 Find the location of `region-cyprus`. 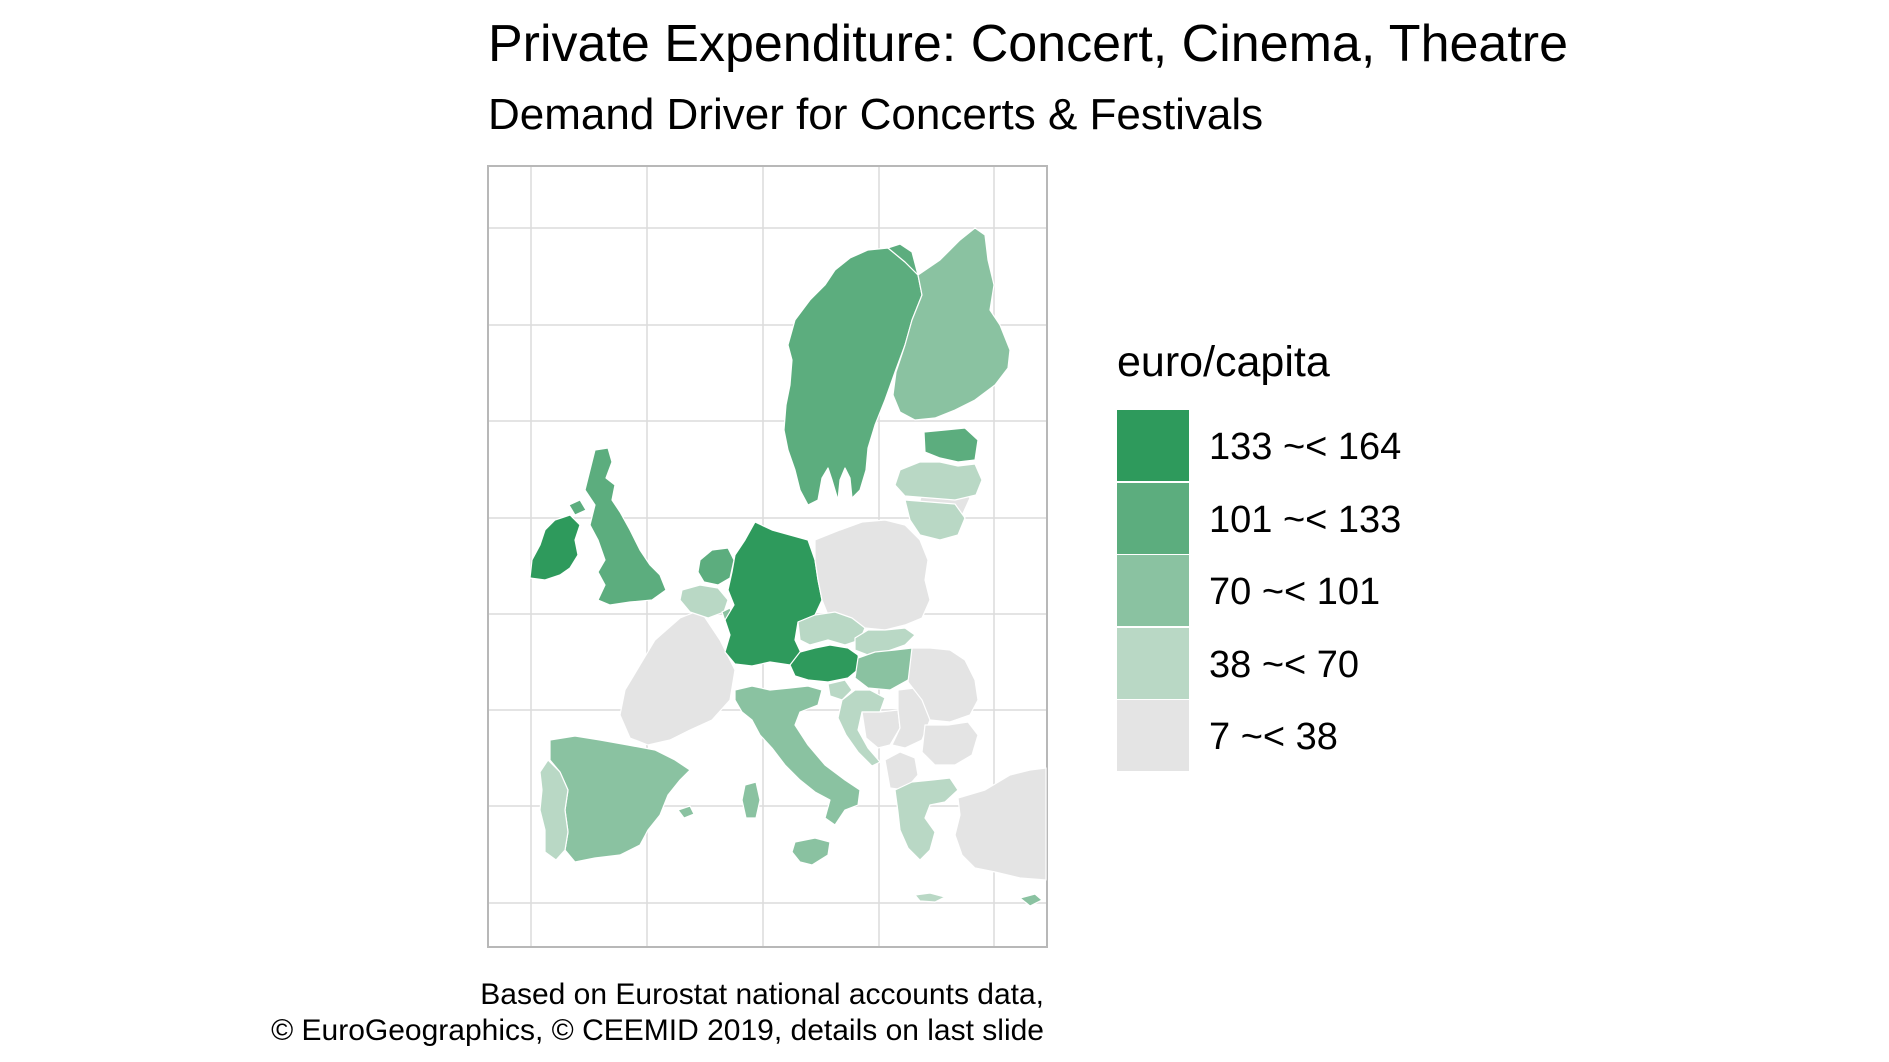

region-cyprus is located at coordinates (1031, 900).